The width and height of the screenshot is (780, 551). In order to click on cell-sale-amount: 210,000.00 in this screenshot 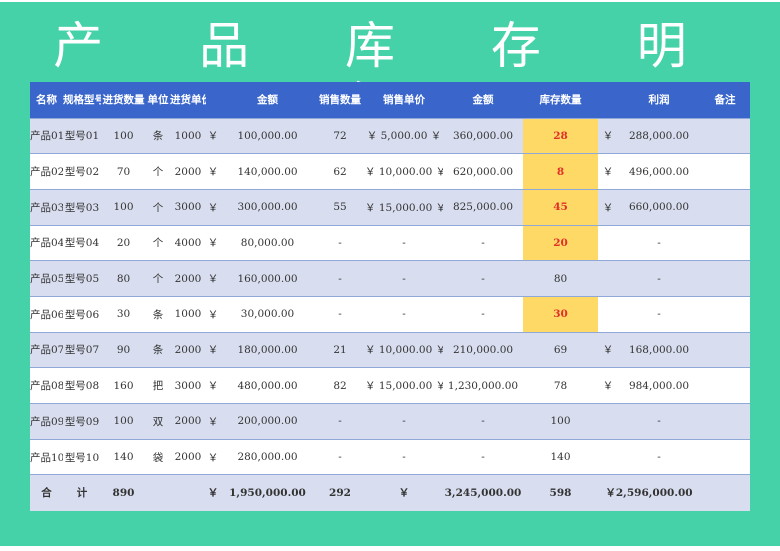, I will do `click(483, 349)`.